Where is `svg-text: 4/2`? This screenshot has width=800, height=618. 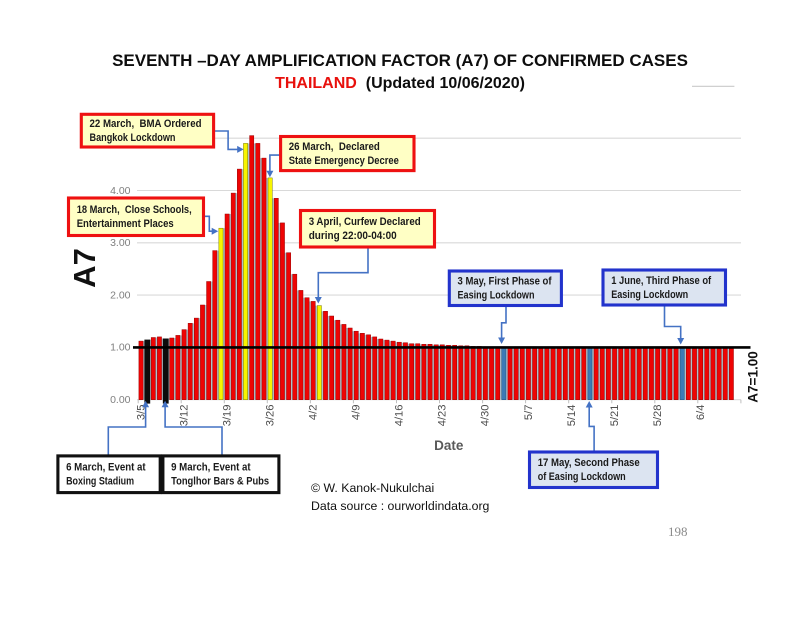
svg-text: 4/2 is located at coordinates (314, 413).